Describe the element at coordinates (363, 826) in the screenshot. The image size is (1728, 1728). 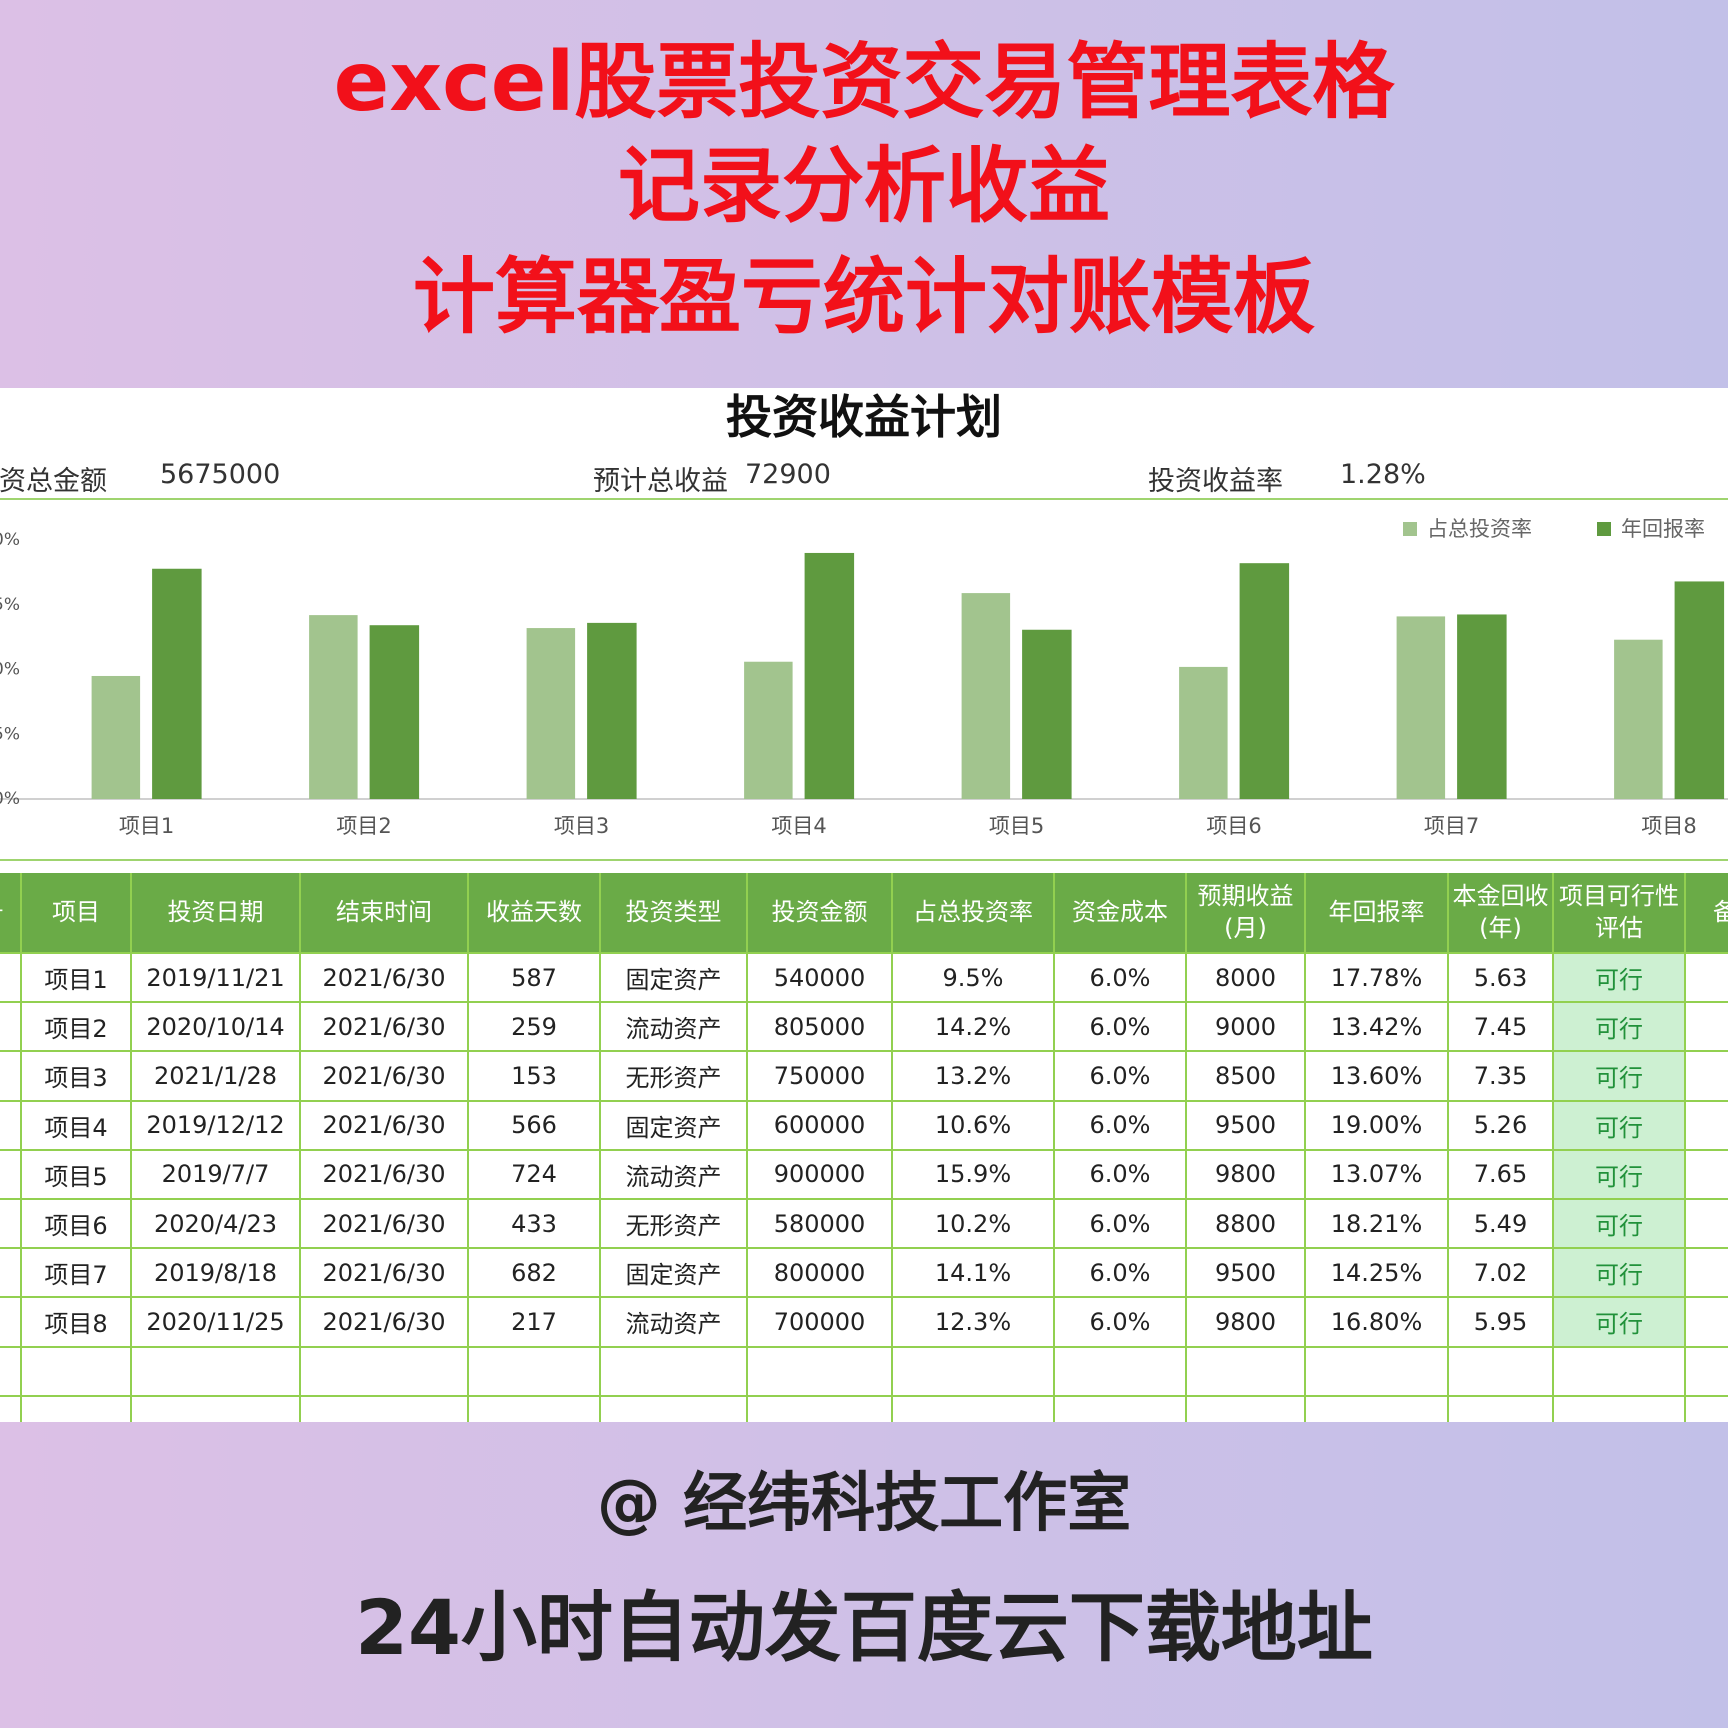
I see `x-tick-label: 项目2` at that location.